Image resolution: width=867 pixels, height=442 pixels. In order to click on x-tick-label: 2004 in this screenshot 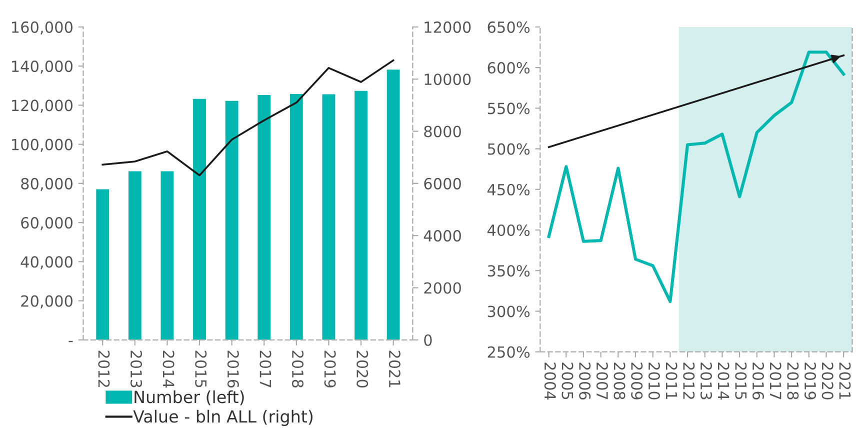, I will do `click(550, 381)`.